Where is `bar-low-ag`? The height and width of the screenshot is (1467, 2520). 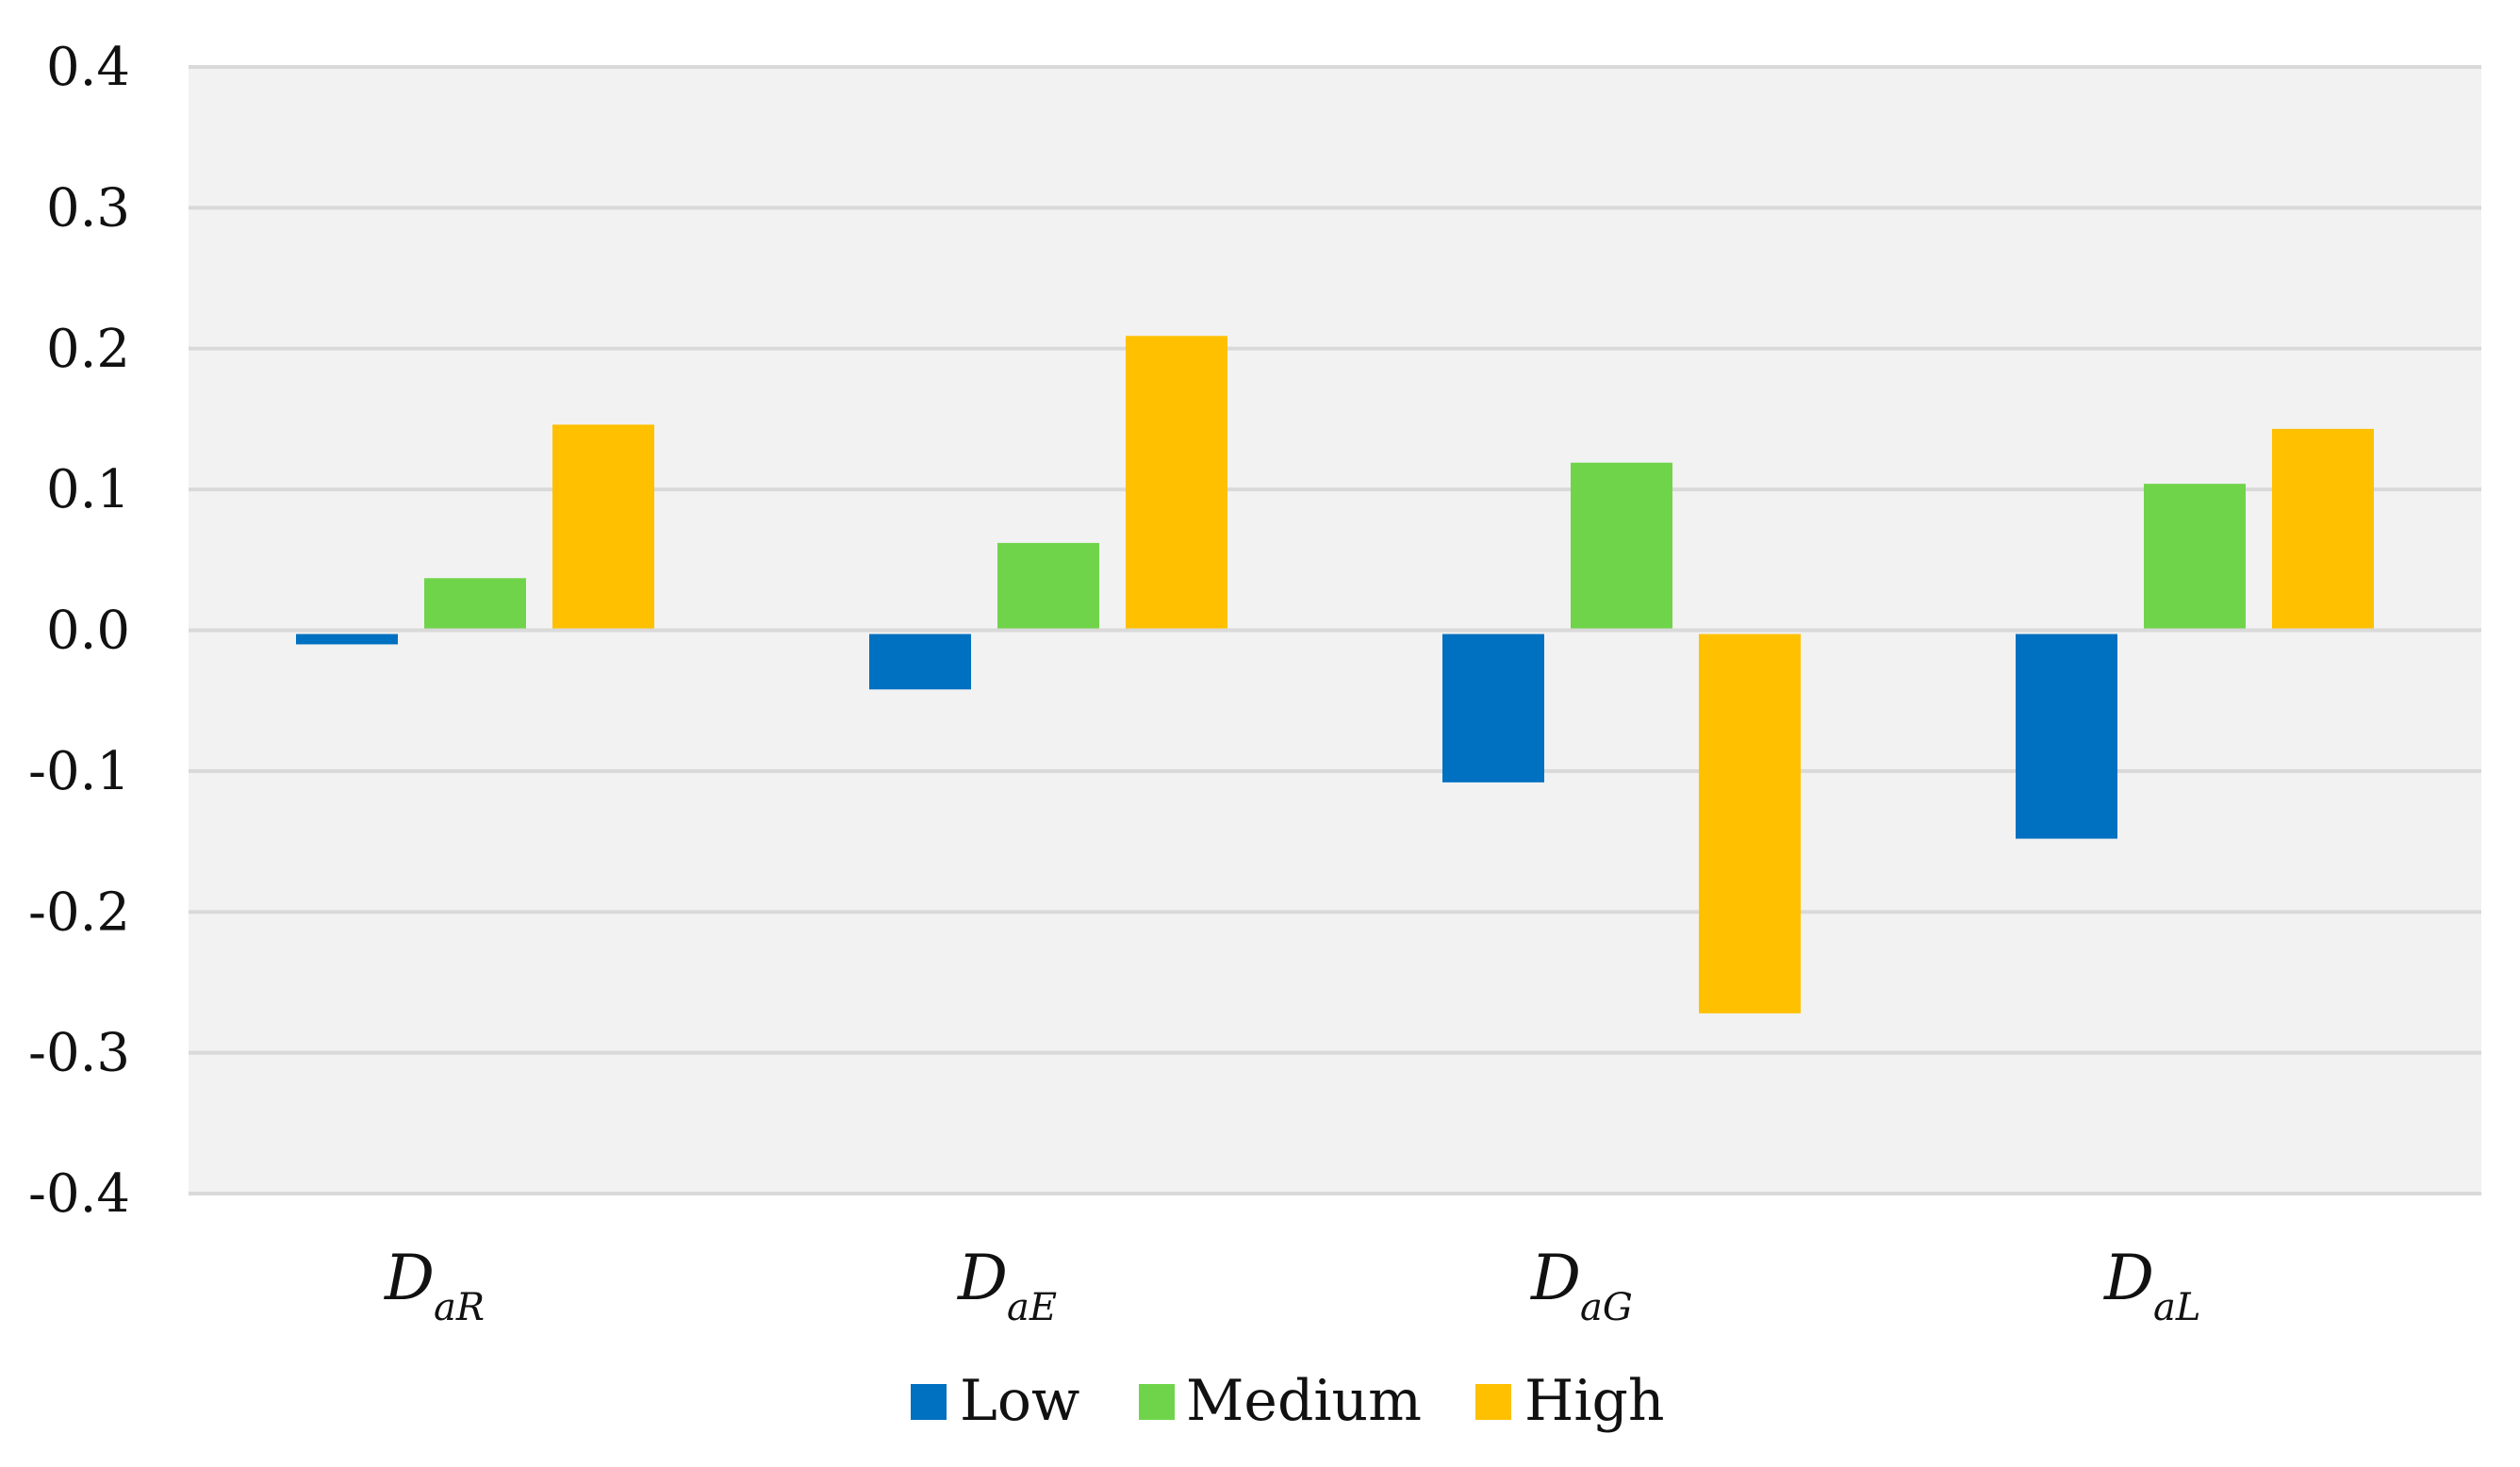 bar-low-ag is located at coordinates (1493, 709).